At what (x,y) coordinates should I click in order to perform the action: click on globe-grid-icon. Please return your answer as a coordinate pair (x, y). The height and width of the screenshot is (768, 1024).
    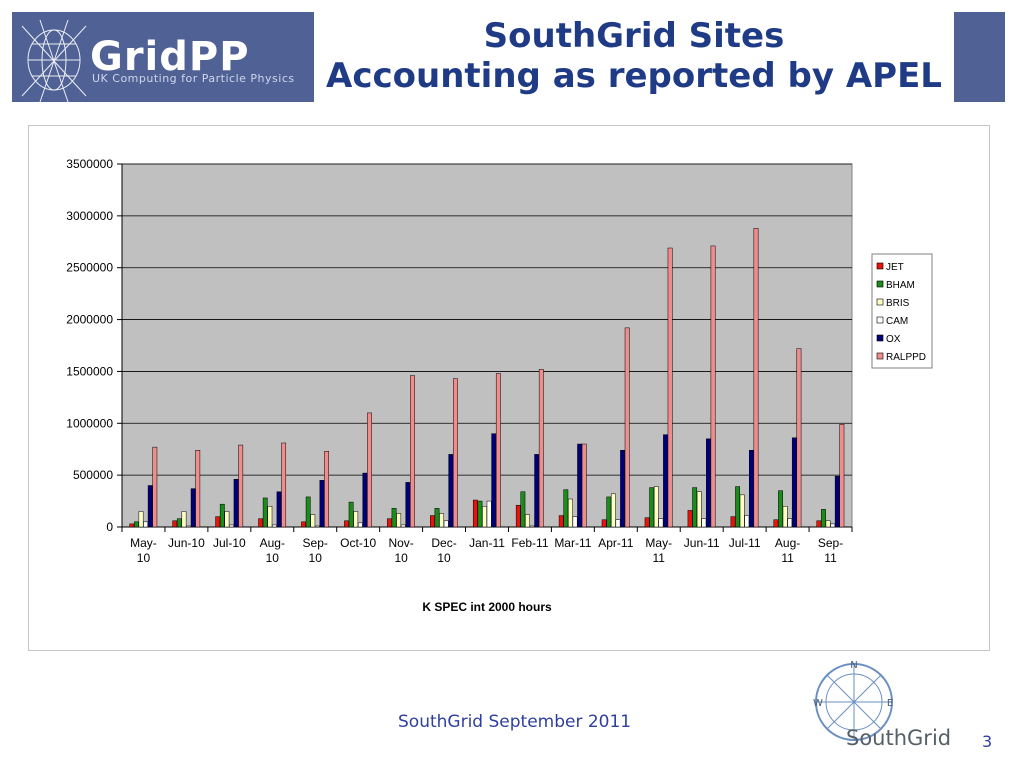
    Looking at the image, I should click on (54, 61).